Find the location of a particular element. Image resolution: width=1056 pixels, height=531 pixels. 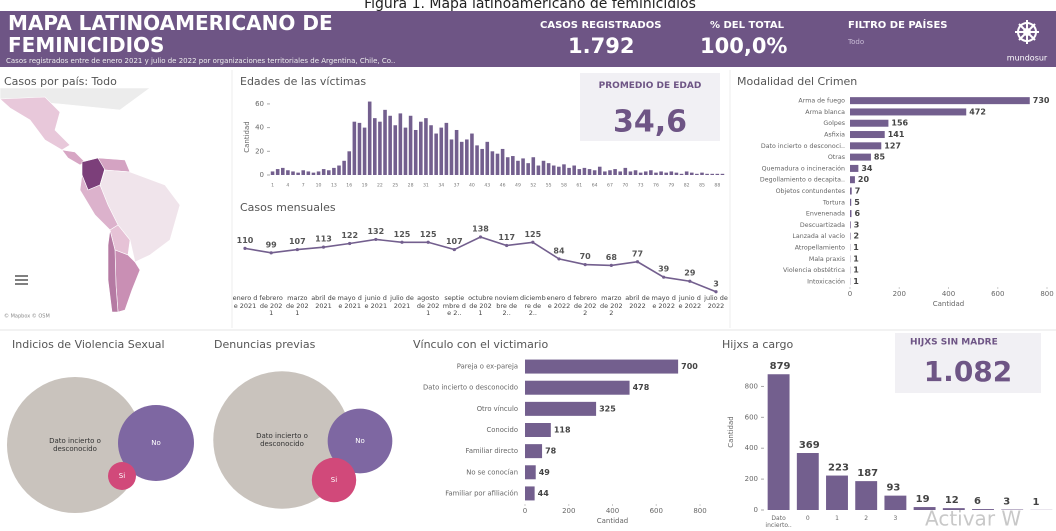

x-tick-label: enero de 2022 is located at coordinates (559, 302).